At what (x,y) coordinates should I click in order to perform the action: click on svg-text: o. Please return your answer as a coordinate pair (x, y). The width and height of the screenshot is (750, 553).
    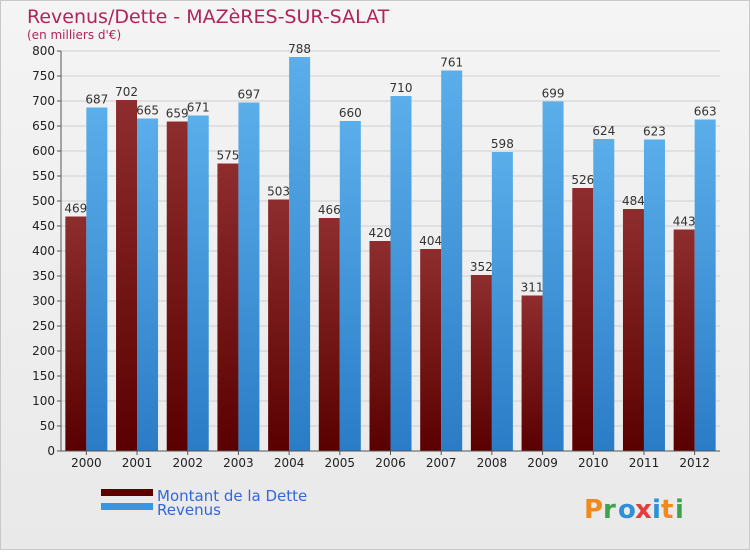
    Looking at the image, I should click on (627, 510).